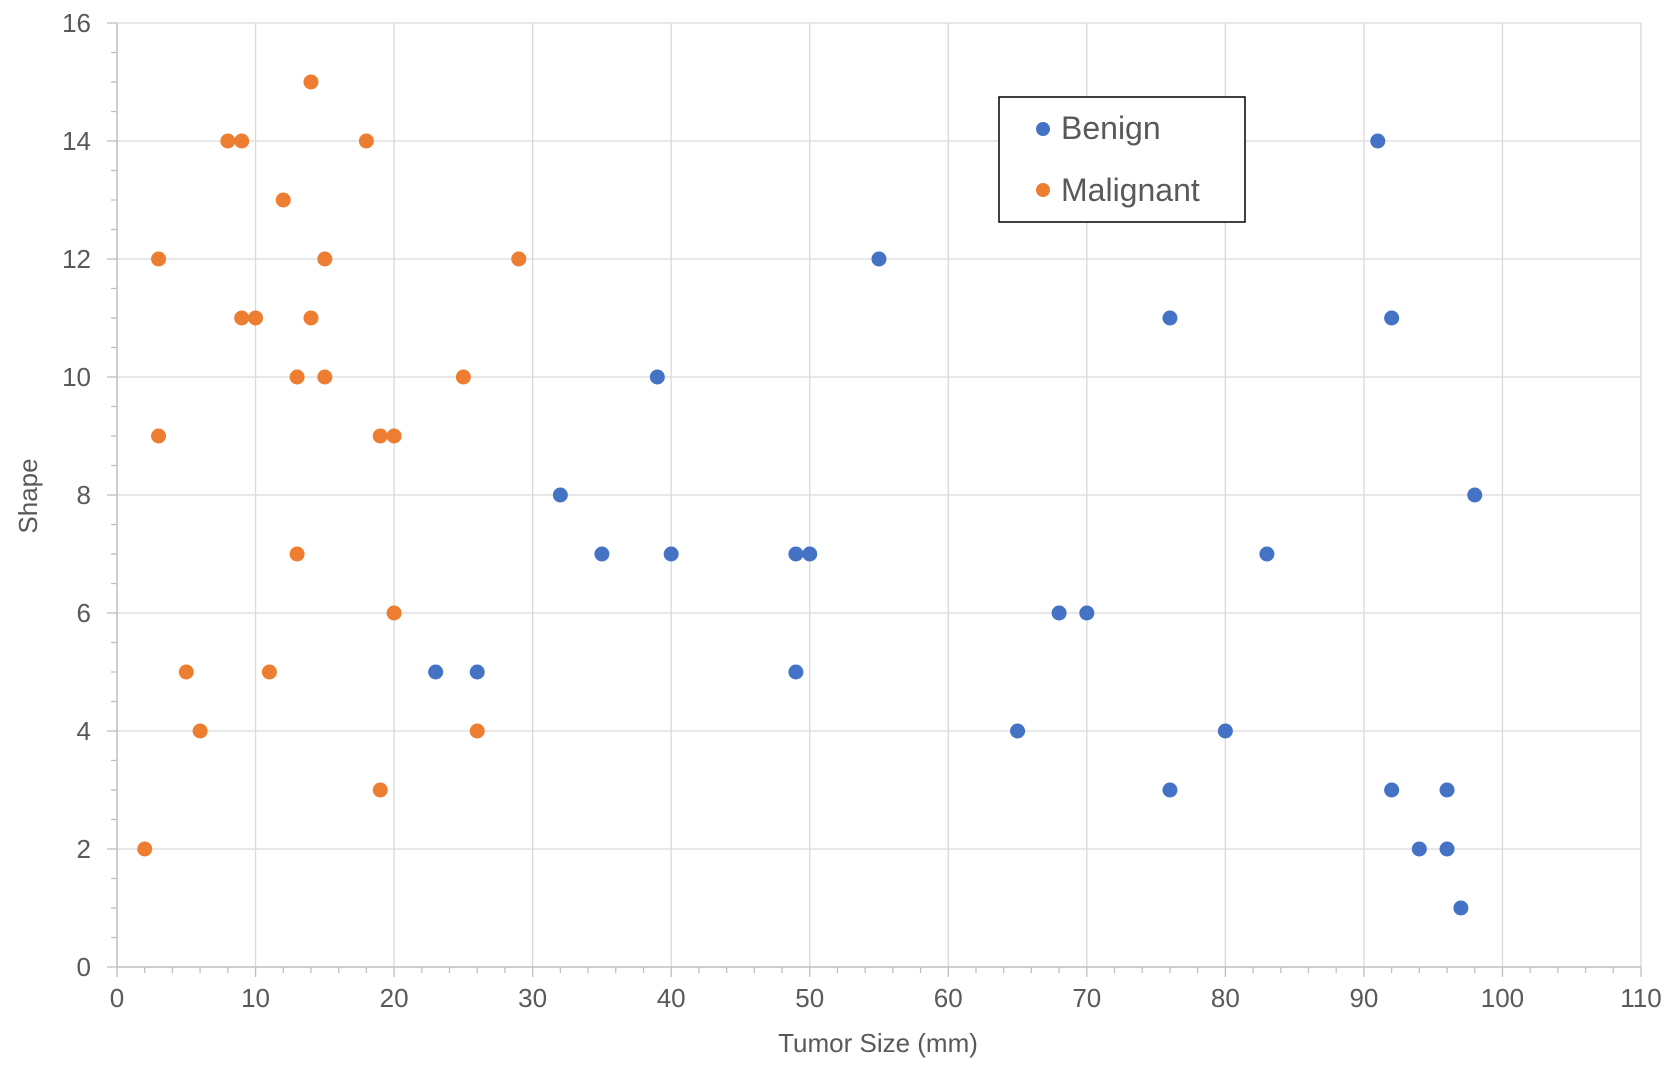  What do you see at coordinates (84, 495) in the screenshot?
I see `y-tick-label: 8` at bounding box center [84, 495].